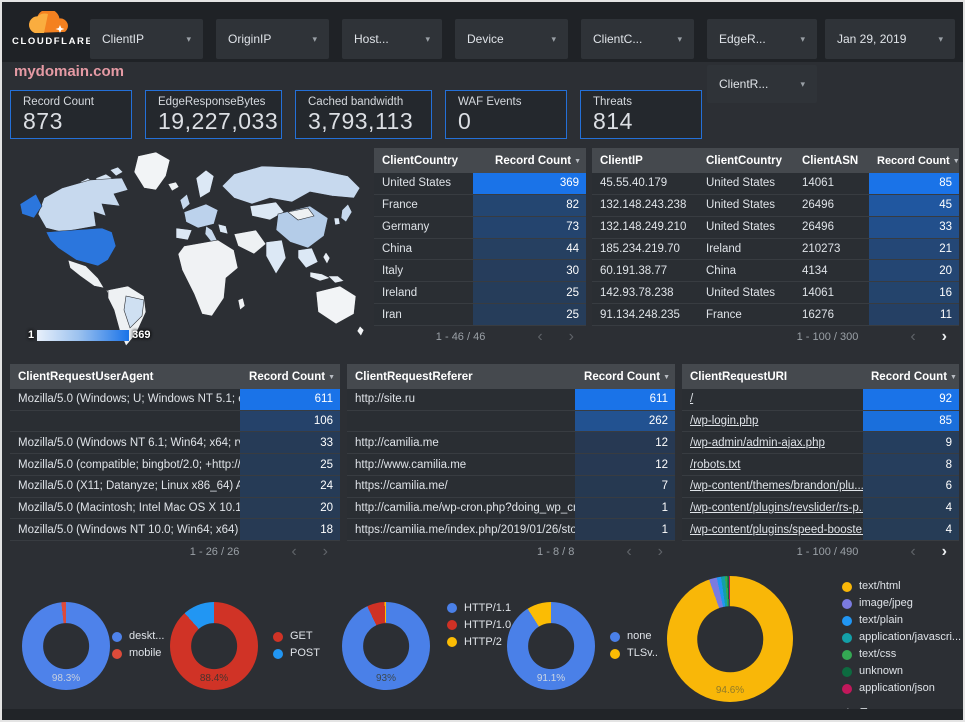 The height and width of the screenshot is (722, 965). Describe the element at coordinates (392, 39) in the screenshot. I see `filter-chip-host: Host... ▾` at that location.